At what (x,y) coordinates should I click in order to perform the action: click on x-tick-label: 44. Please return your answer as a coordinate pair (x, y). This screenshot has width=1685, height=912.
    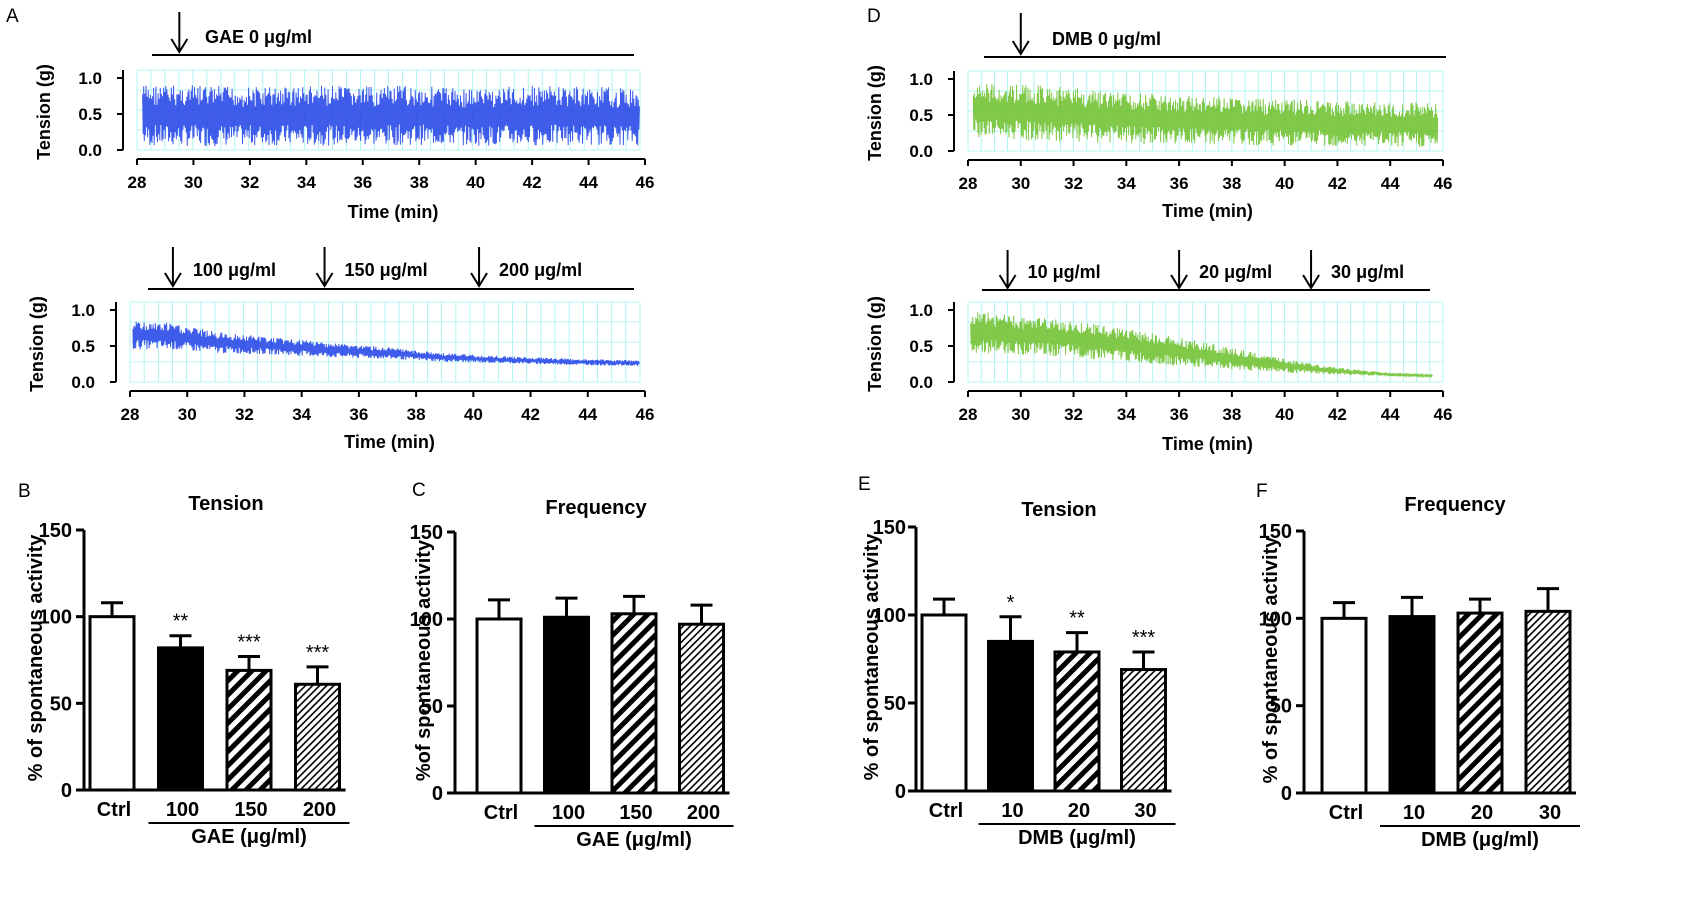
    Looking at the image, I should click on (1390, 414).